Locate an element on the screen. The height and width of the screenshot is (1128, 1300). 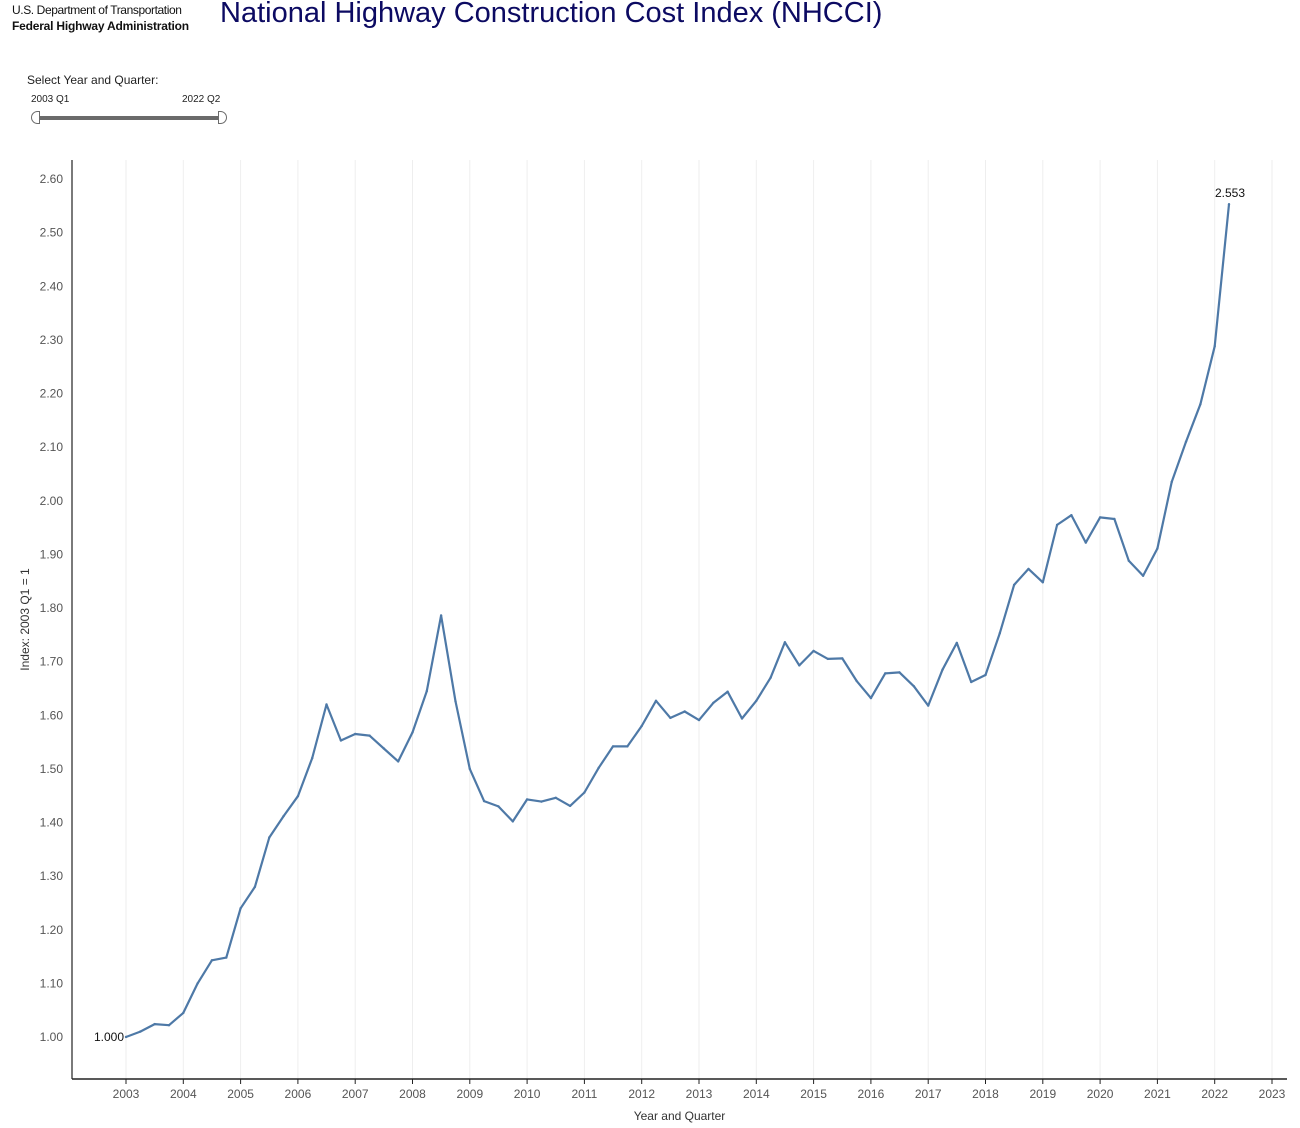
y-tick-label: 2.40 is located at coordinates (52, 286).